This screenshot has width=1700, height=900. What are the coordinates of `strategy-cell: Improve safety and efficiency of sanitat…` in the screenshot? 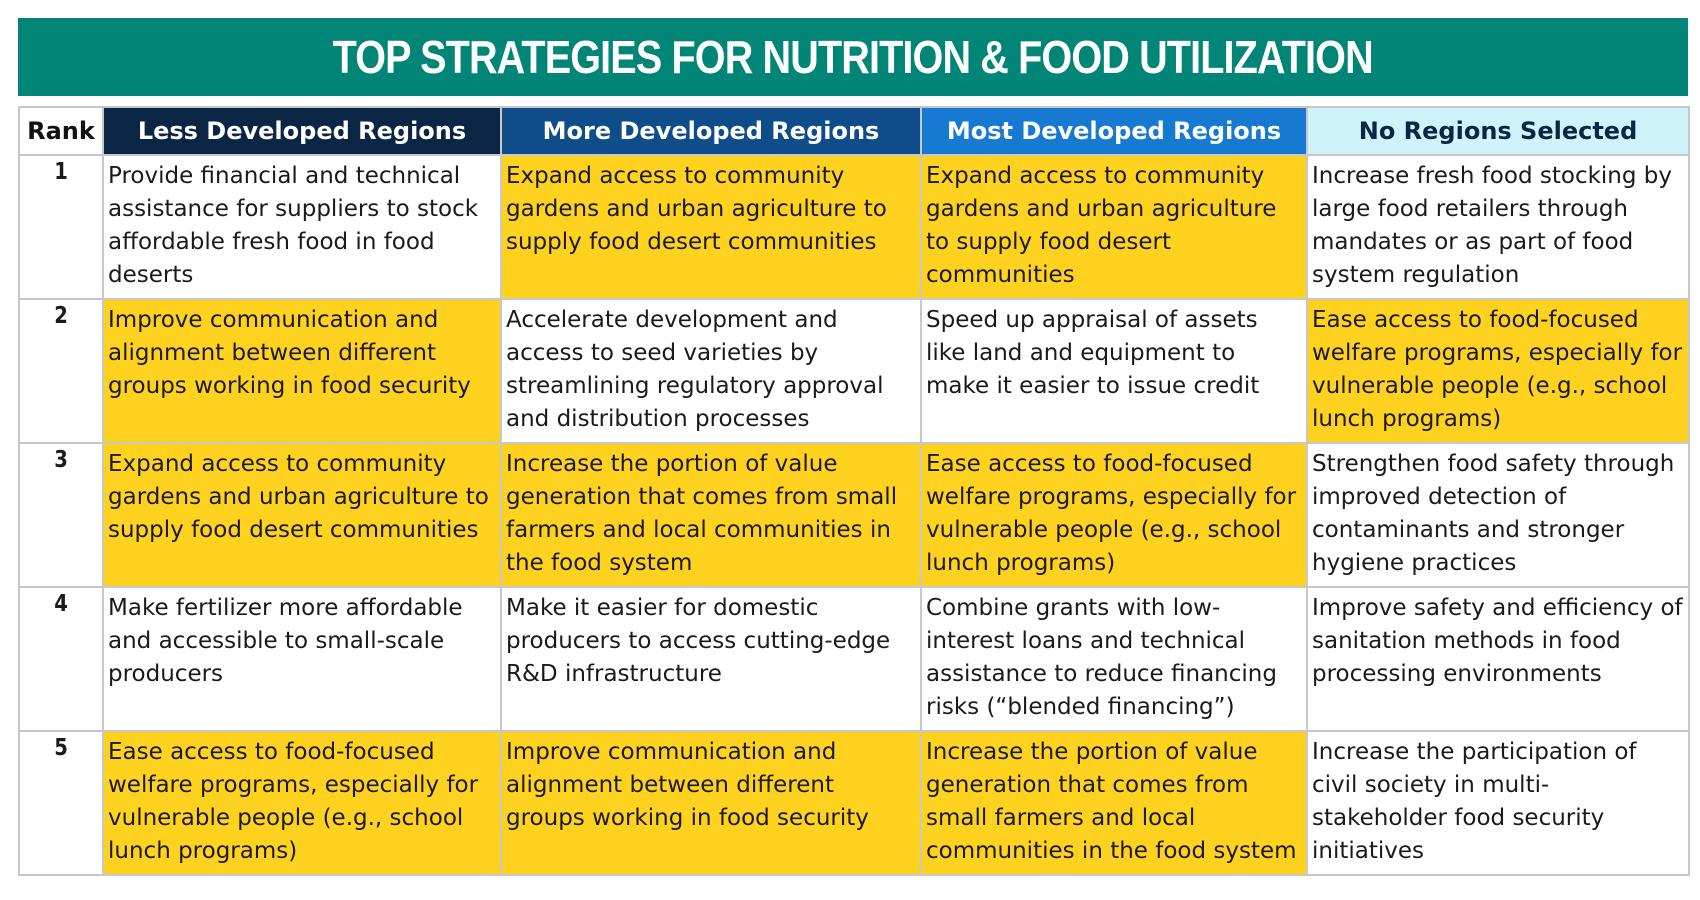 It's located at (1498, 659).